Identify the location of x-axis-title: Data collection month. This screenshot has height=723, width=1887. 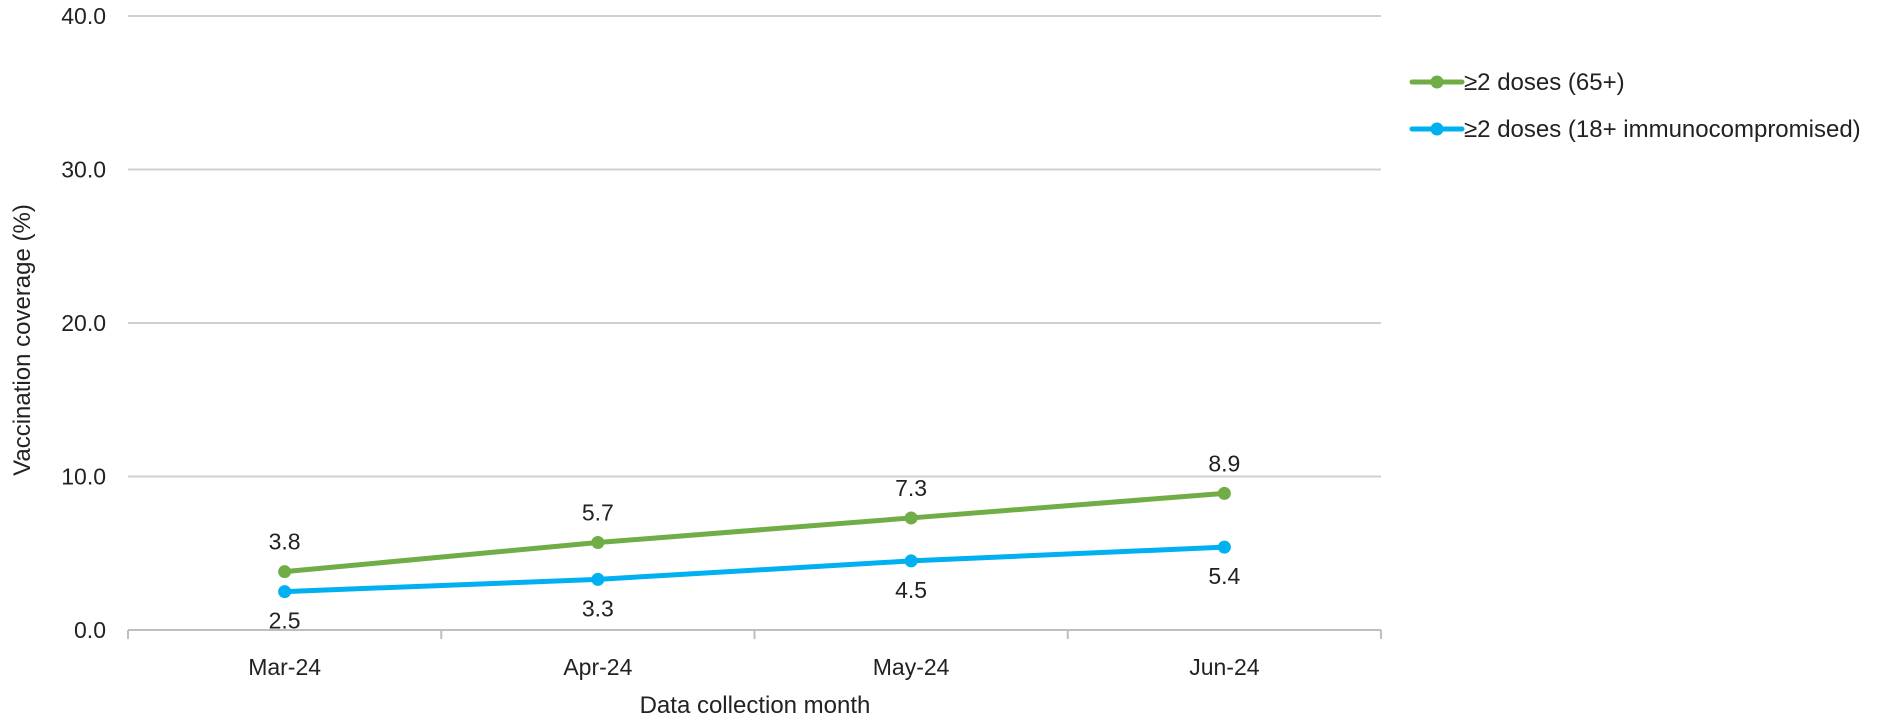
(755, 705).